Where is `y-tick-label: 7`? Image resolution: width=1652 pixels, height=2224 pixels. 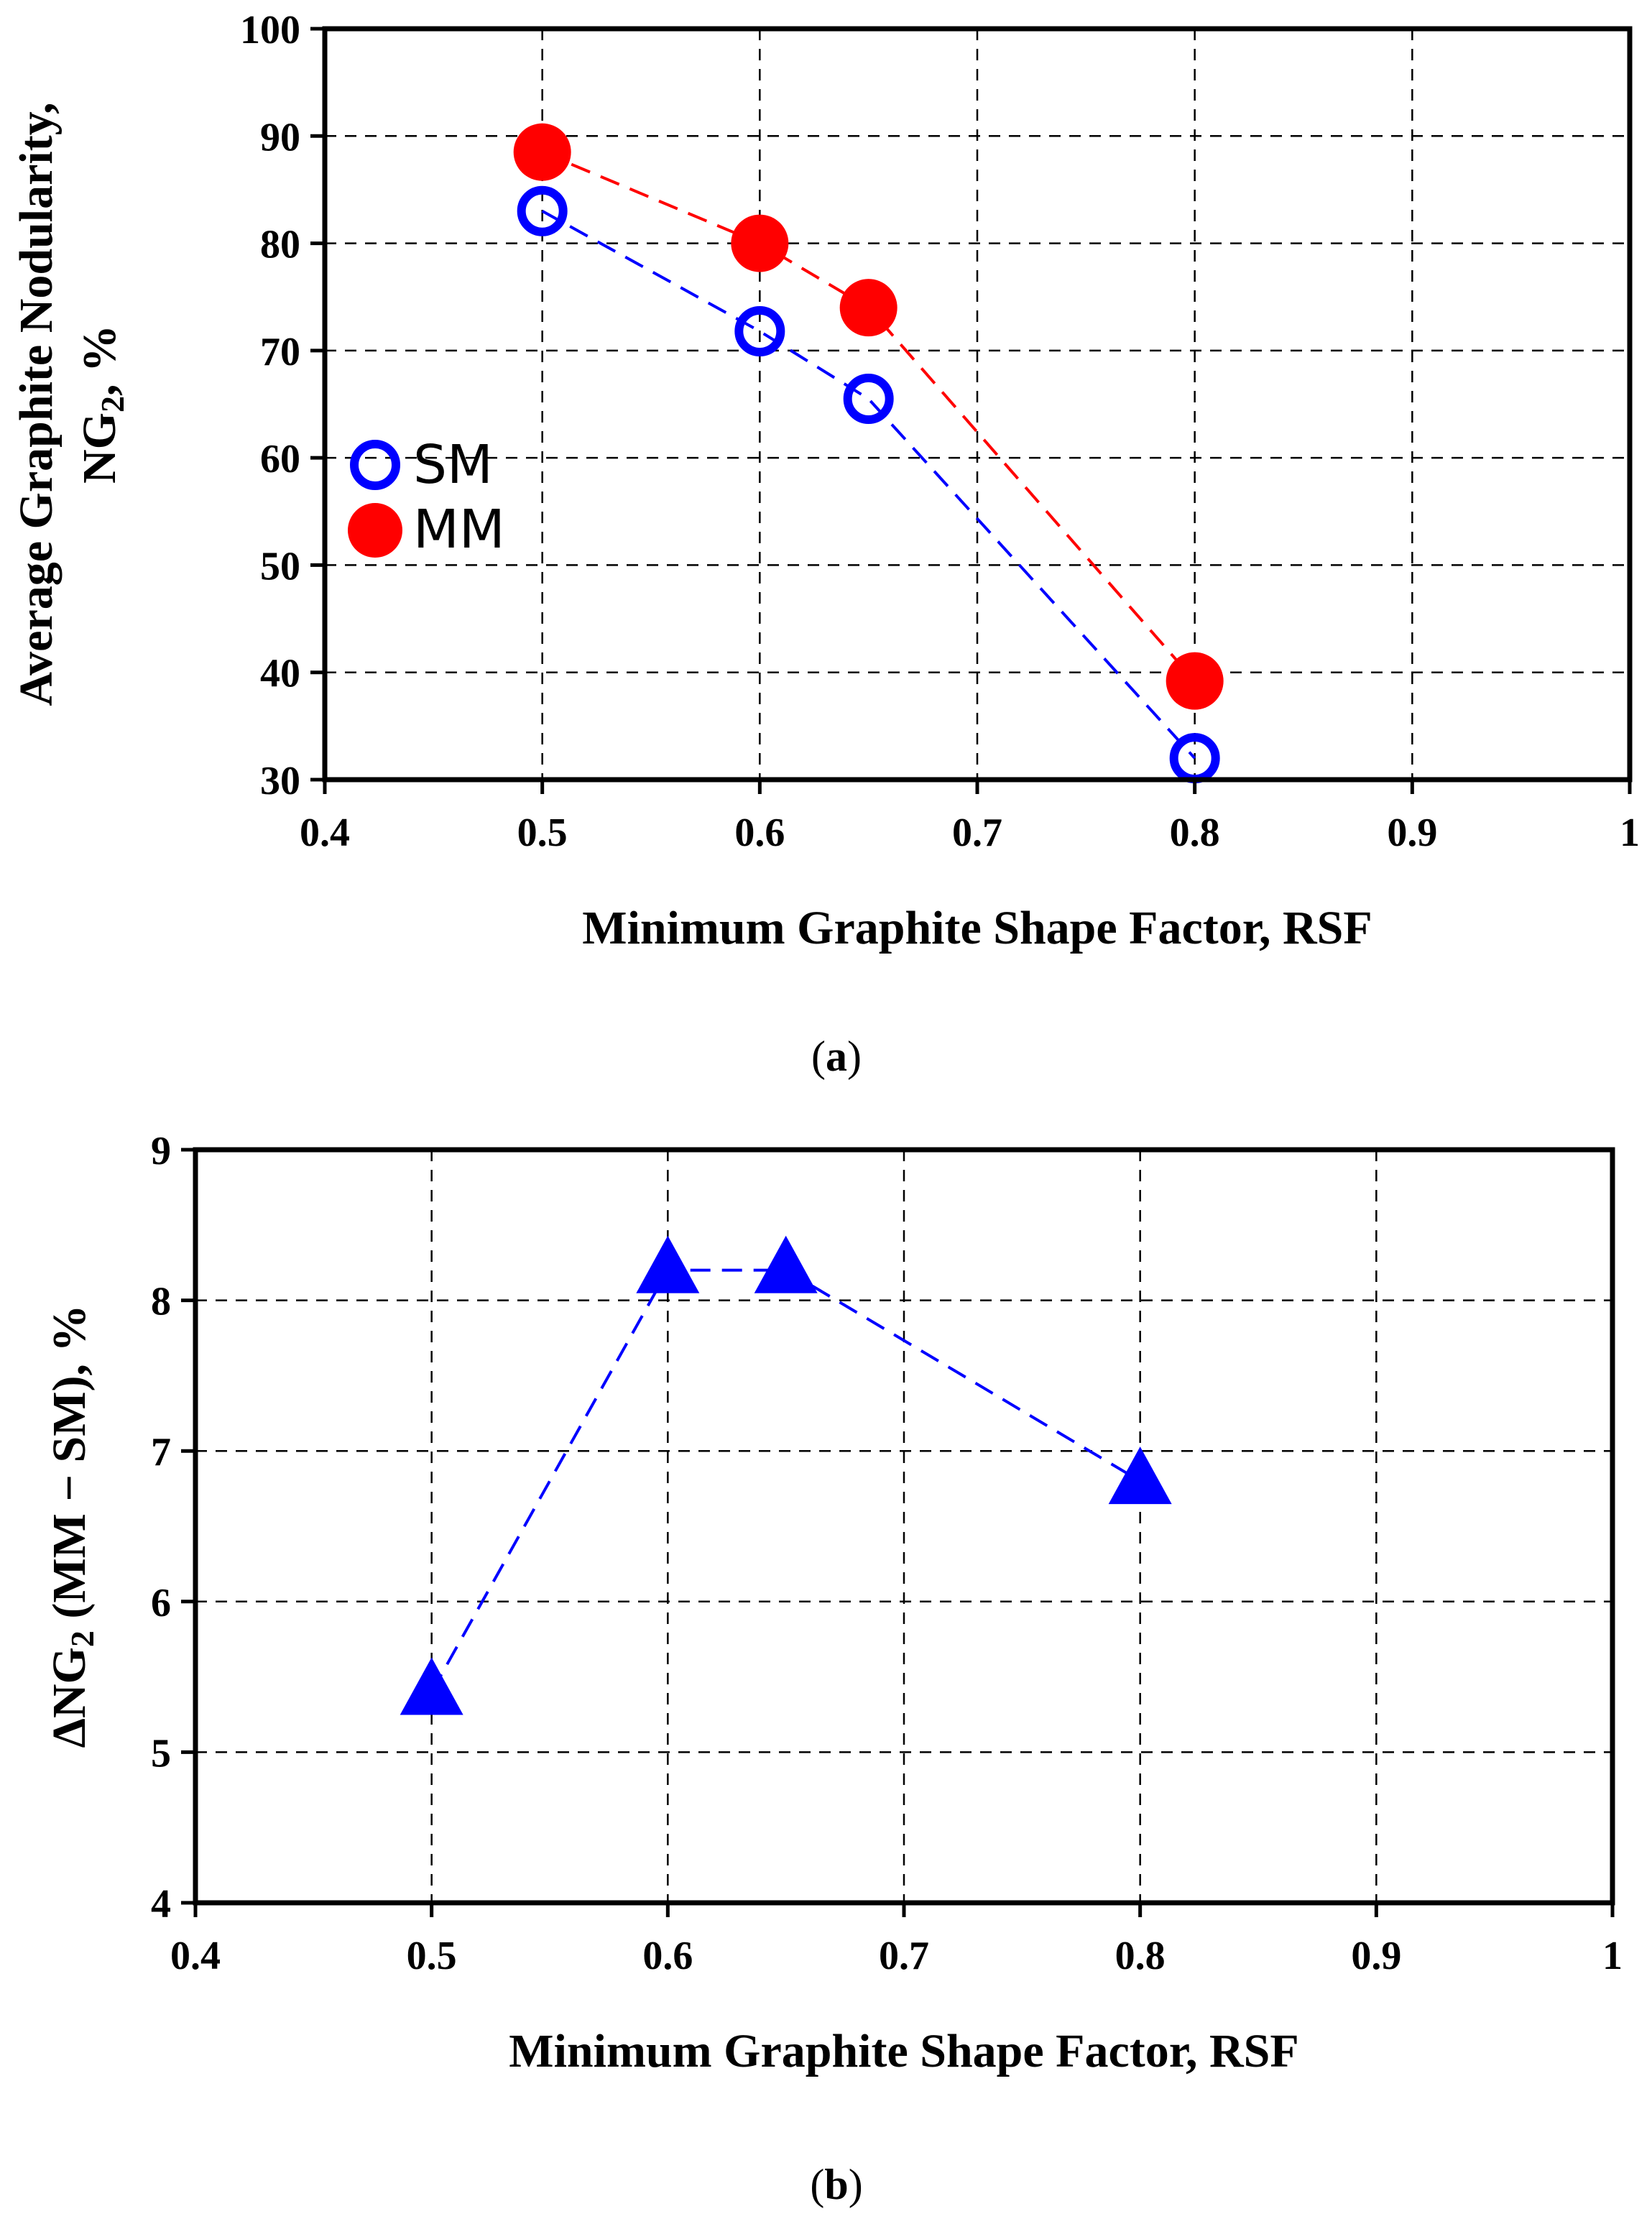
y-tick-label: 7 is located at coordinates (161, 1452).